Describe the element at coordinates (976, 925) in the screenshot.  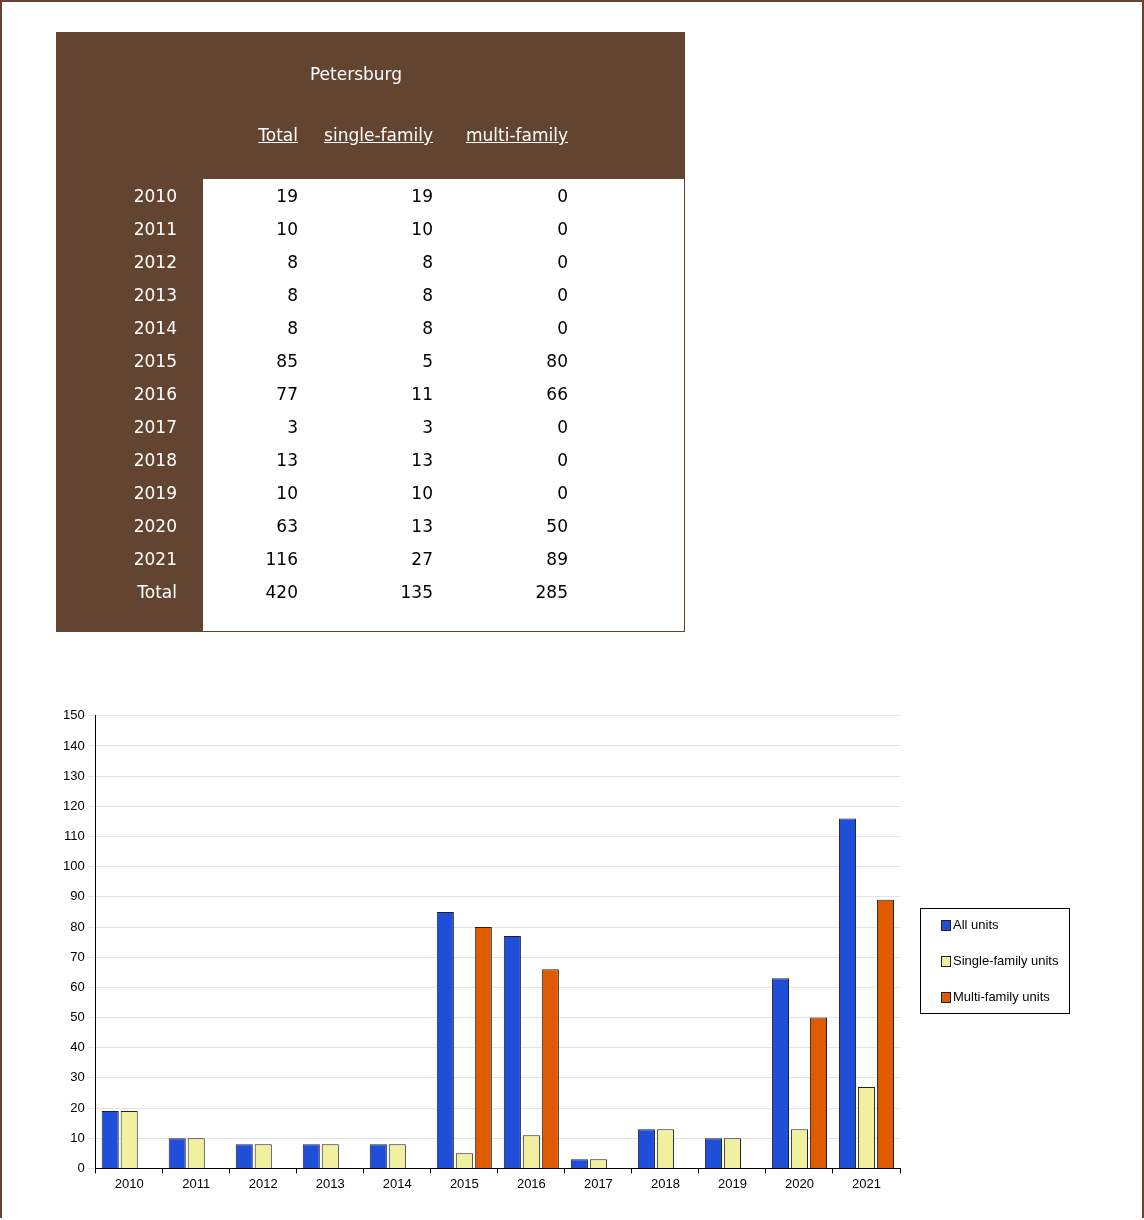
I see `legend-label: All units` at that location.